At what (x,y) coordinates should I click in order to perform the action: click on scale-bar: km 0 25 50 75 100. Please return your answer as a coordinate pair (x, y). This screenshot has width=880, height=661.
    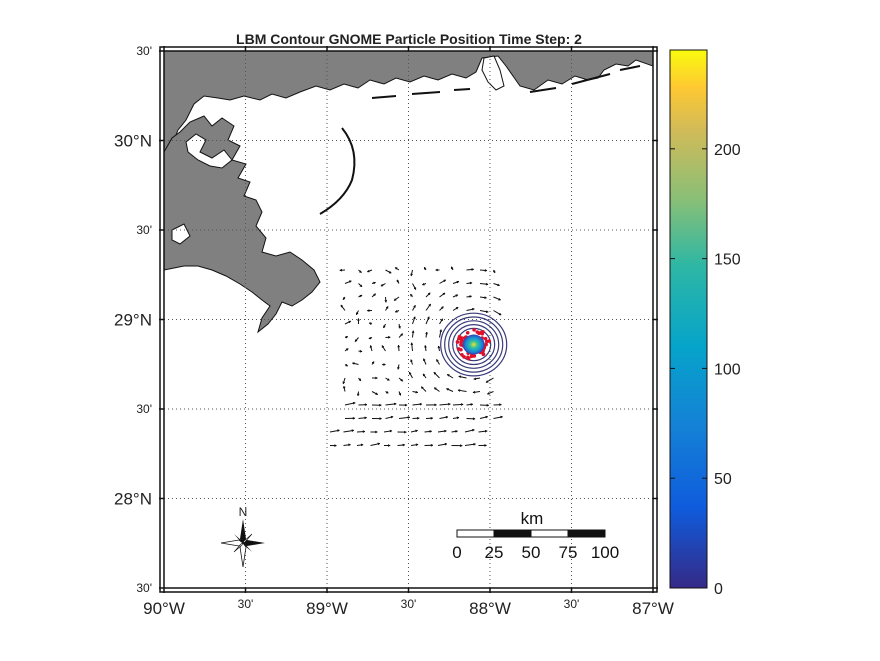
    Looking at the image, I should click on (535, 535).